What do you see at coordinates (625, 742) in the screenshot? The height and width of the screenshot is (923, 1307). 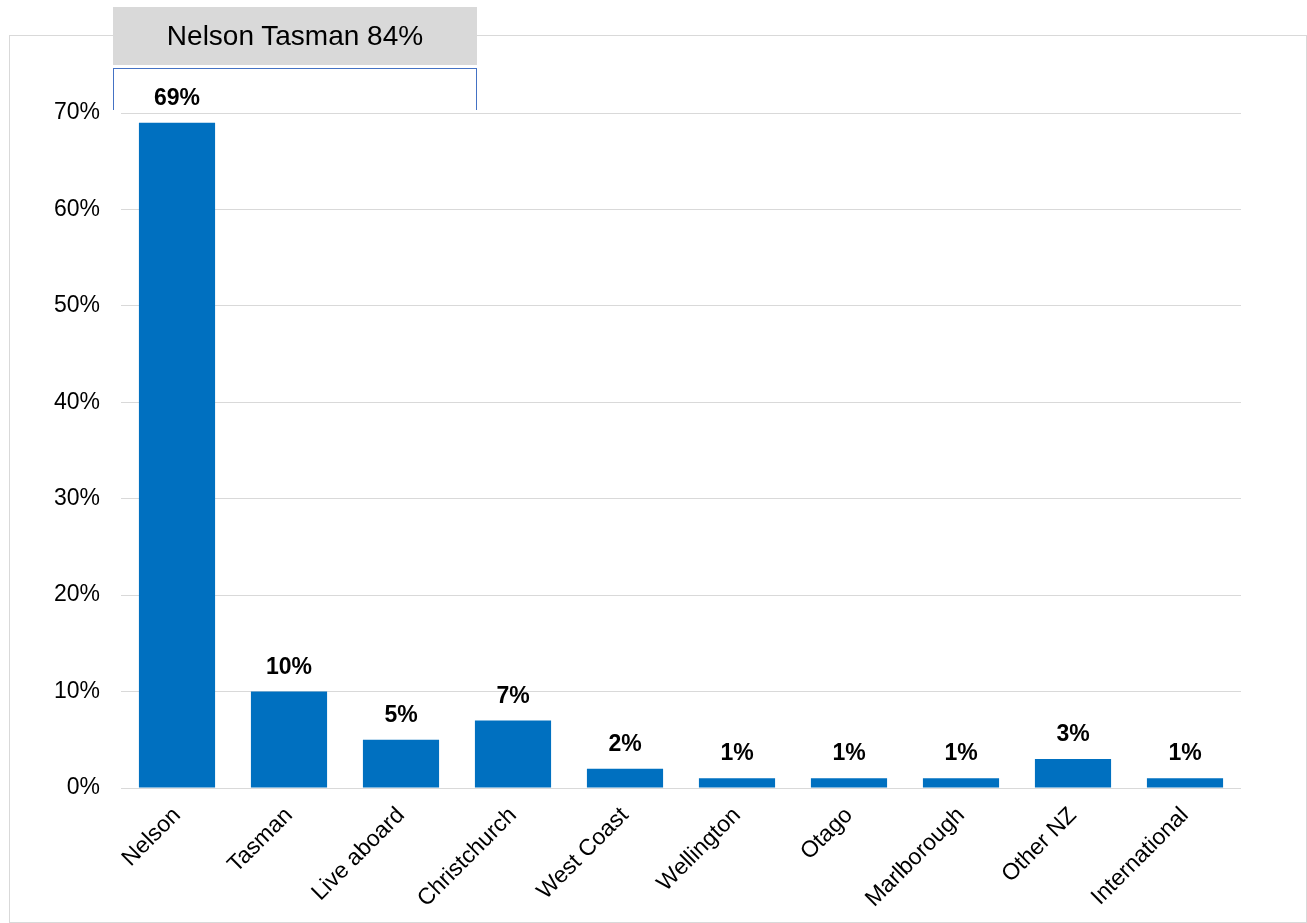 I see `data-label: 2%` at bounding box center [625, 742].